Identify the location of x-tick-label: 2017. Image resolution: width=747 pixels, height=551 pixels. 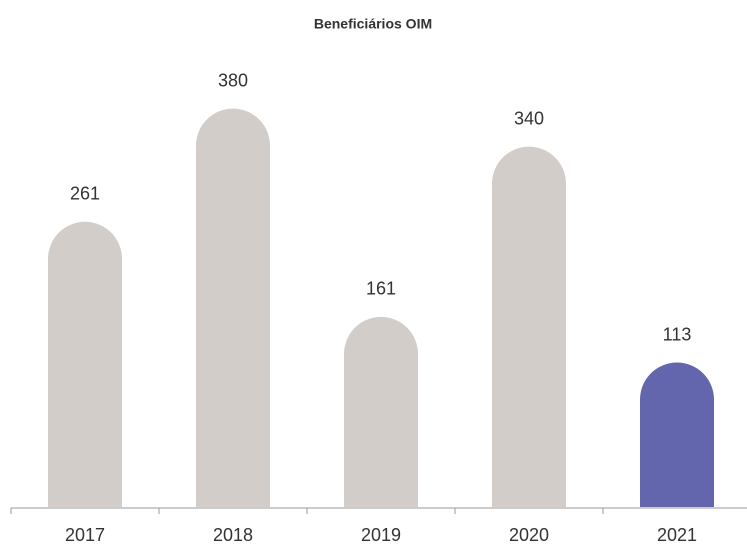
(85, 535).